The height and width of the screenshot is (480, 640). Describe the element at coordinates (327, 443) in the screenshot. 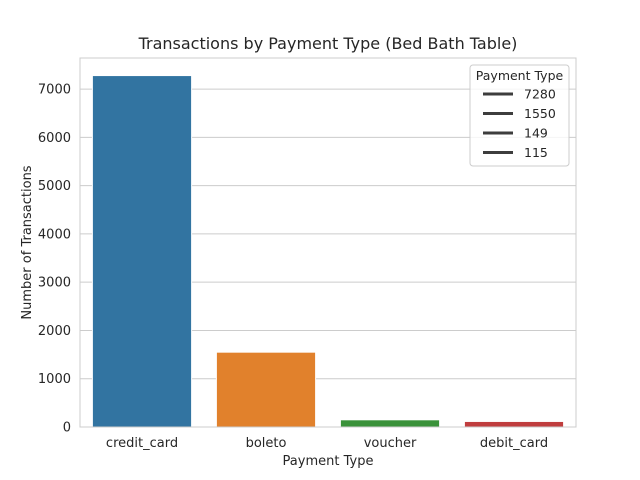

I see `x-tick-labels: credit_card boleto voucher debit_card` at that location.